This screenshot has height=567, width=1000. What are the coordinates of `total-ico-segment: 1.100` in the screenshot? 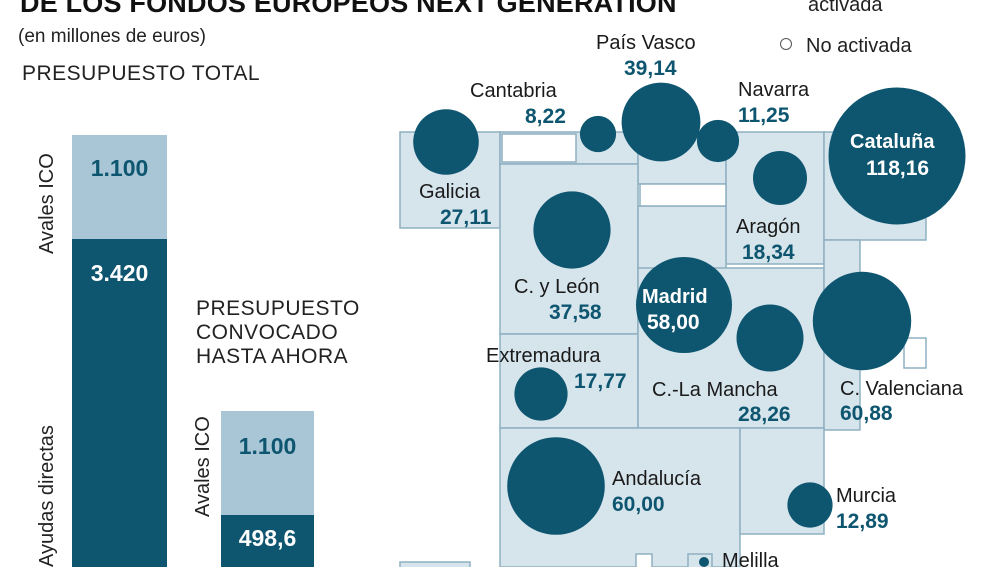 It's located at (119, 187).